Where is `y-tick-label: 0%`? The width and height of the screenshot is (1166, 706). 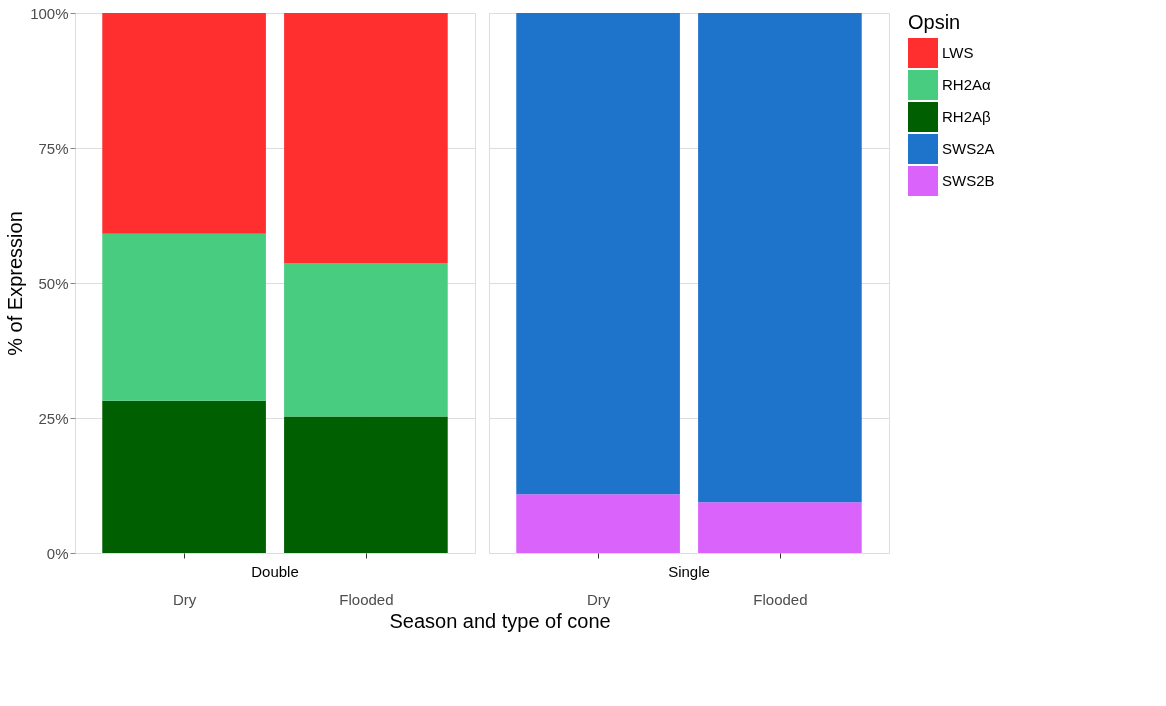
y-tick-label: 0% is located at coordinates (57, 553).